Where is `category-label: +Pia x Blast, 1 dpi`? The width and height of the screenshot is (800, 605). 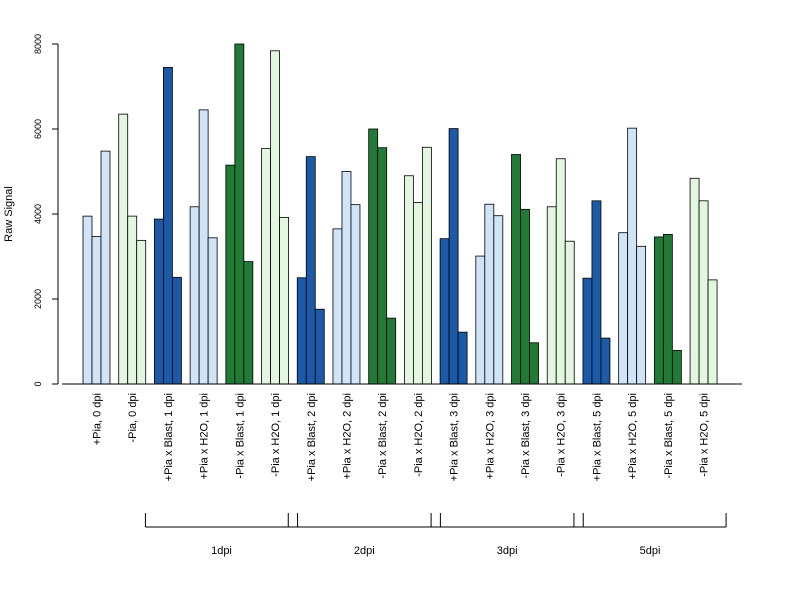 category-label: +Pia x Blast, 1 dpi is located at coordinates (169, 437).